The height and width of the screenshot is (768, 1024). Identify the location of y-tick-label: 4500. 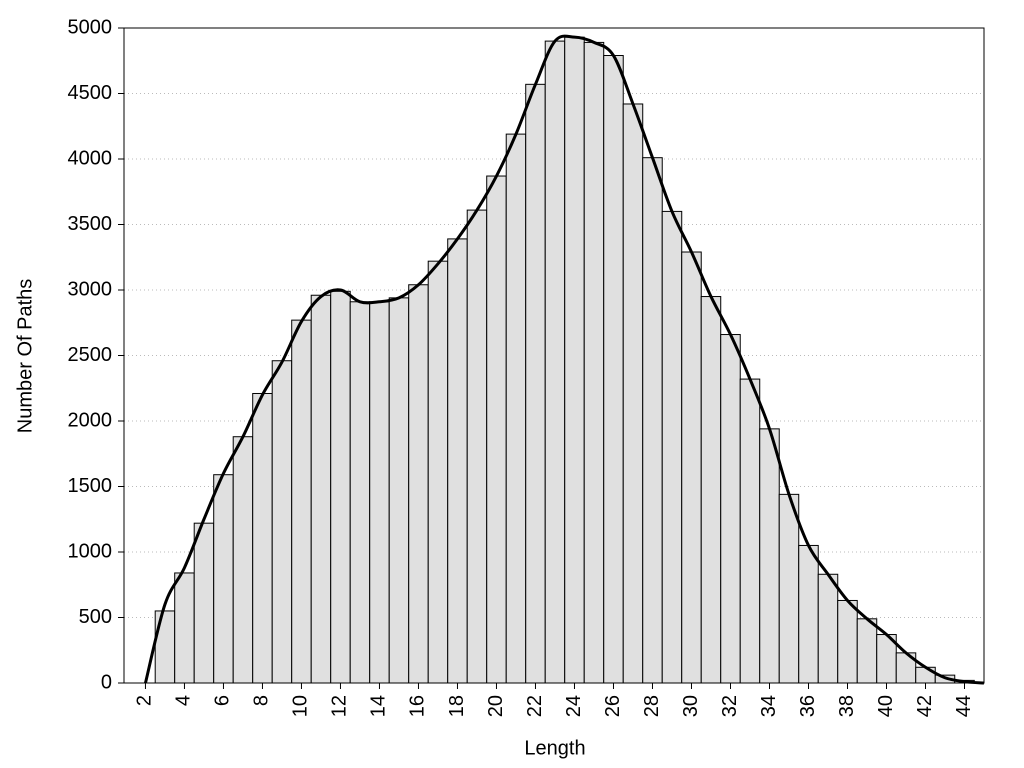
(90, 93).